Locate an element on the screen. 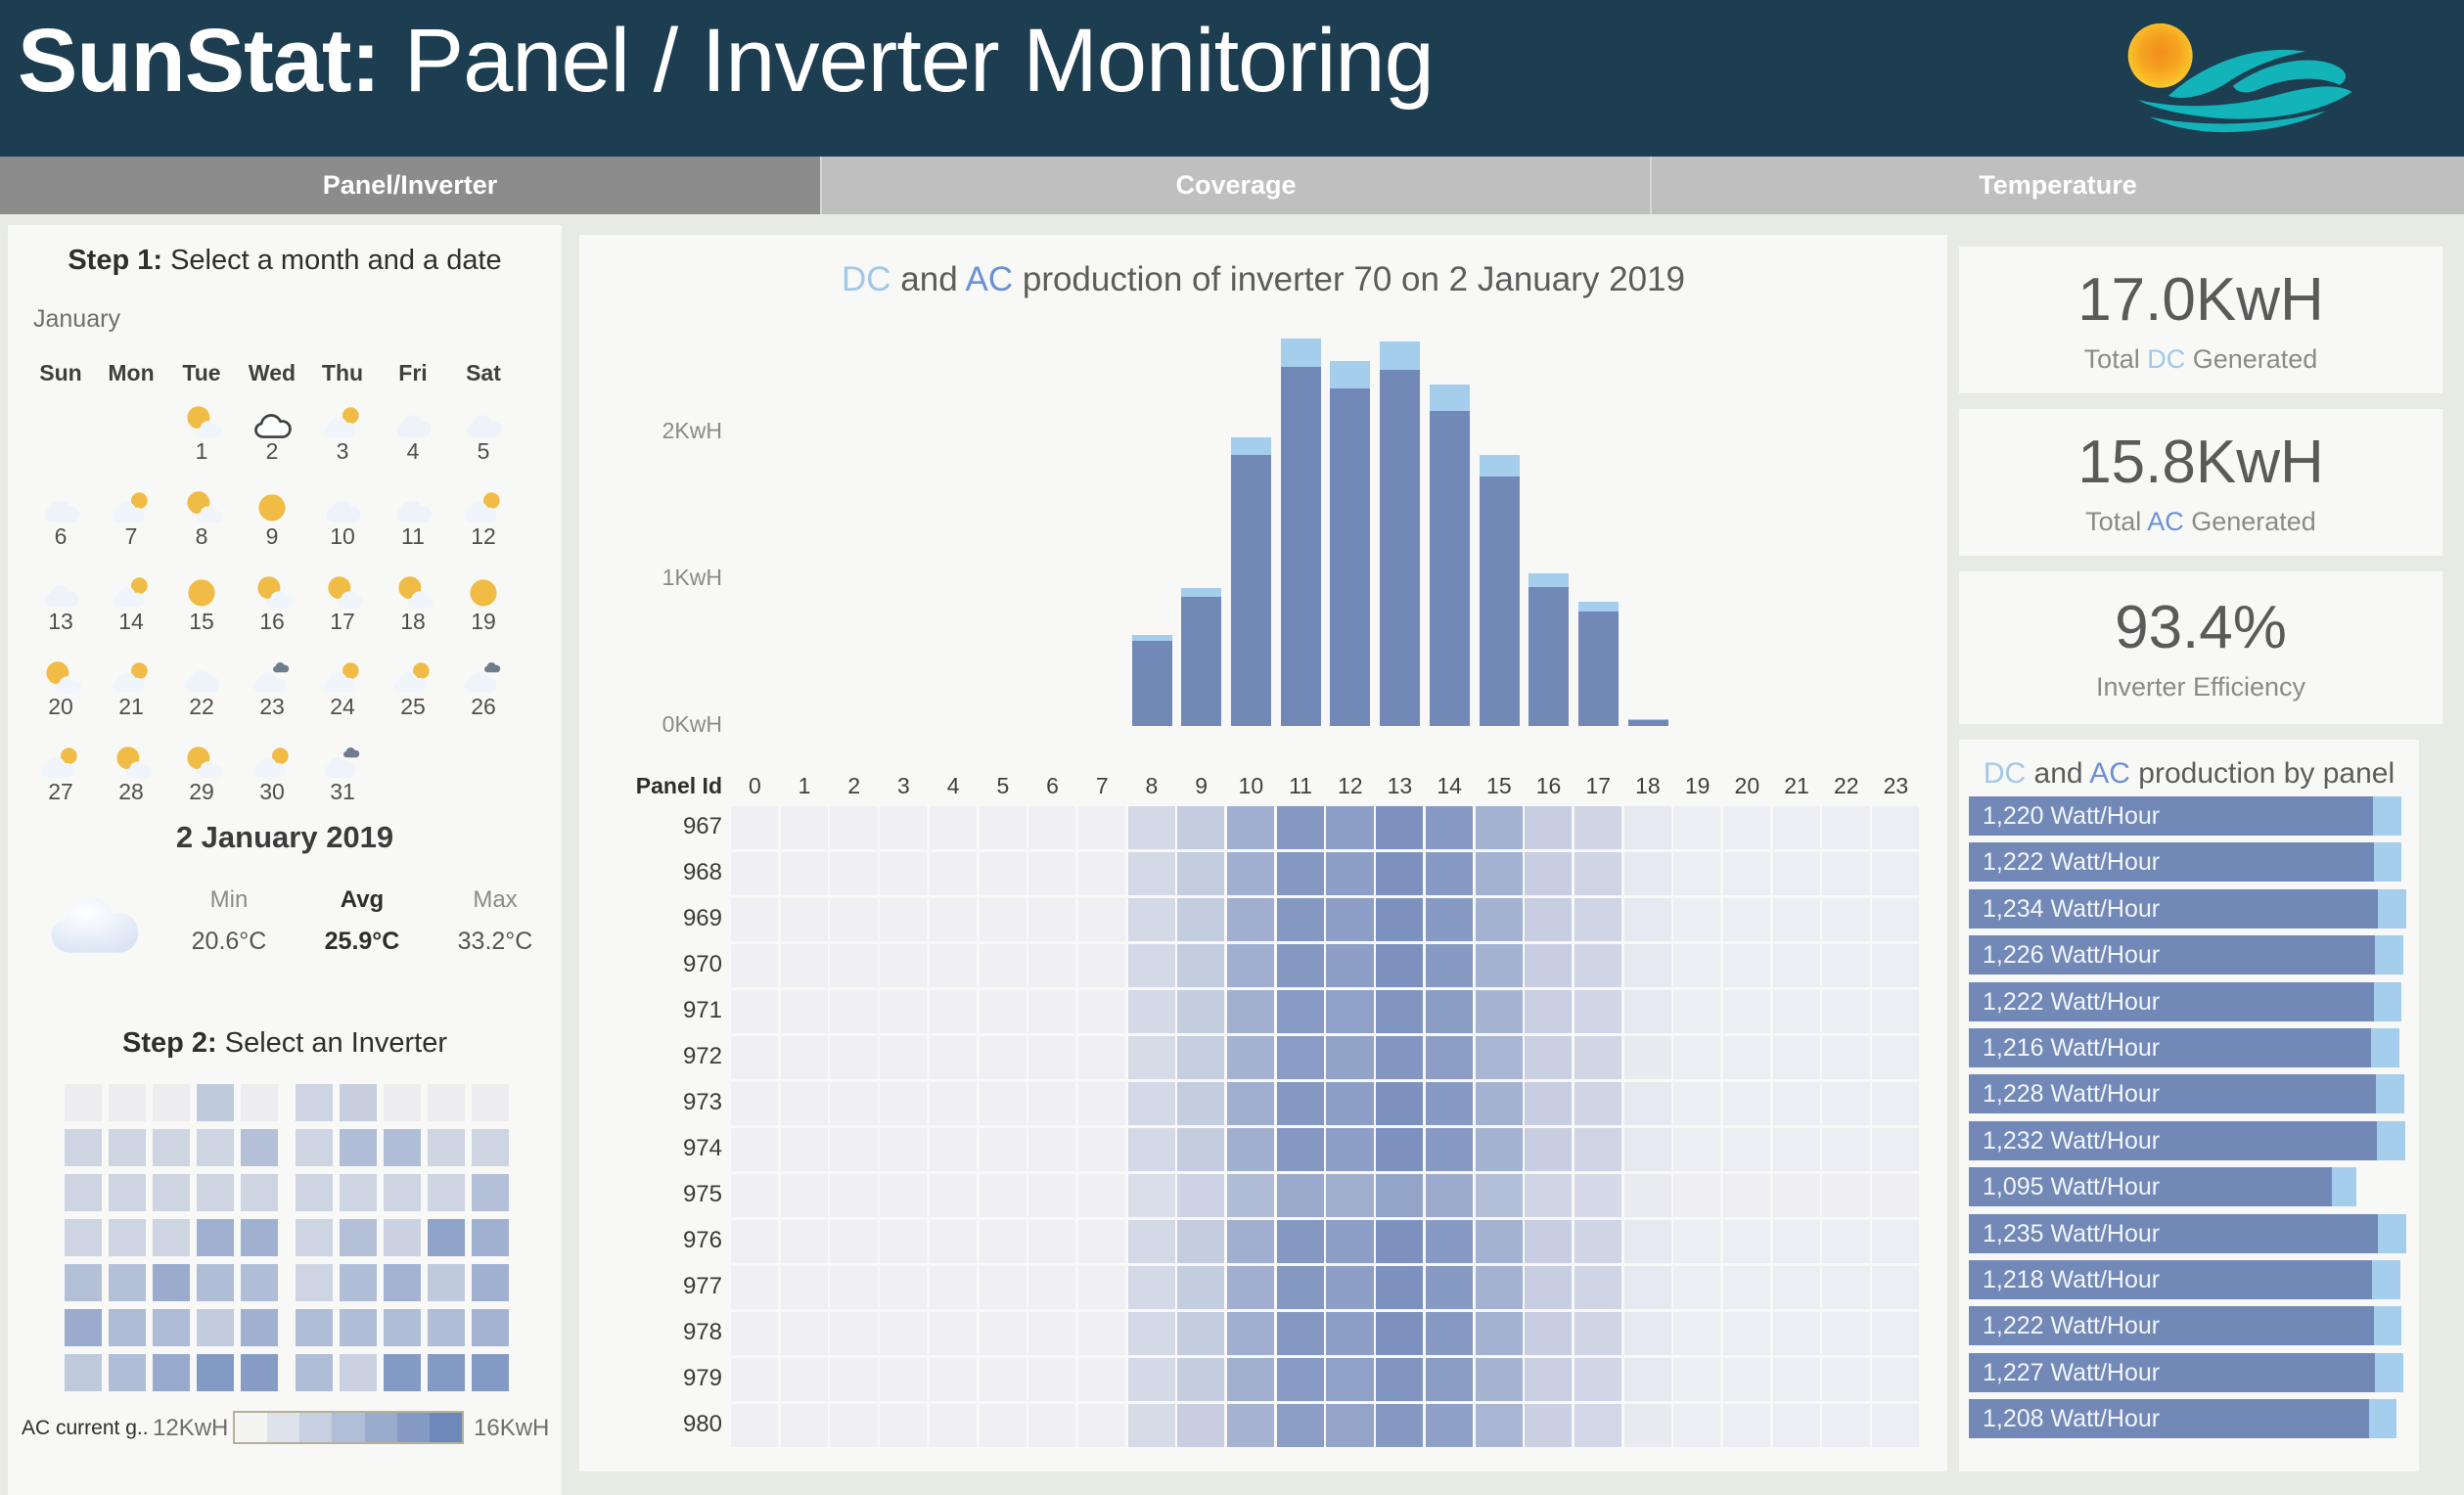 Image resolution: width=2464 pixels, height=1495 pixels. heatmap-cell-968-h14 is located at coordinates (1449, 873).